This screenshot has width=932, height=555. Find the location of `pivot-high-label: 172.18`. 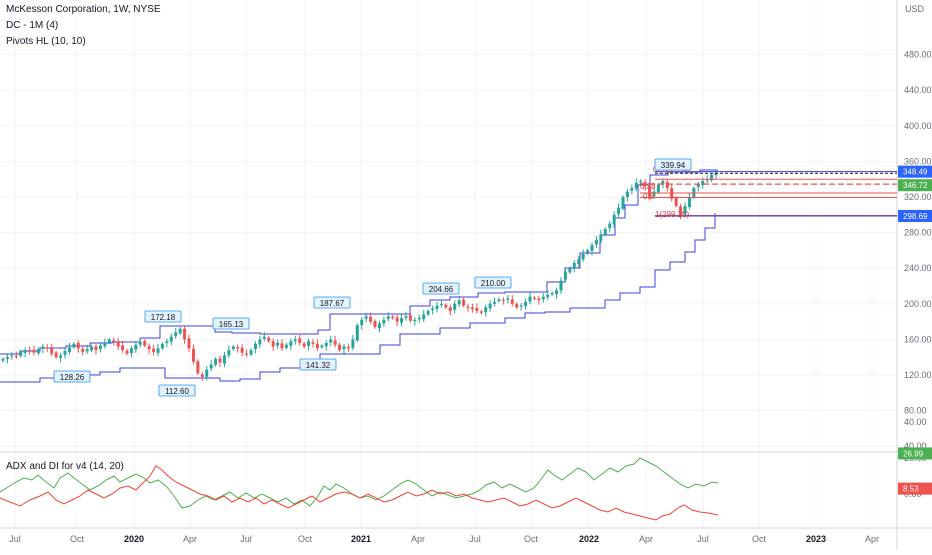

pivot-high-label: 172.18 is located at coordinates (163, 317).